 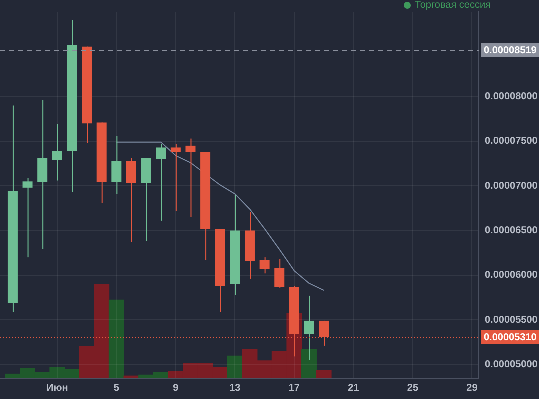 What do you see at coordinates (472, 388) in the screenshot?
I see `x-tick-label: 29` at bounding box center [472, 388].